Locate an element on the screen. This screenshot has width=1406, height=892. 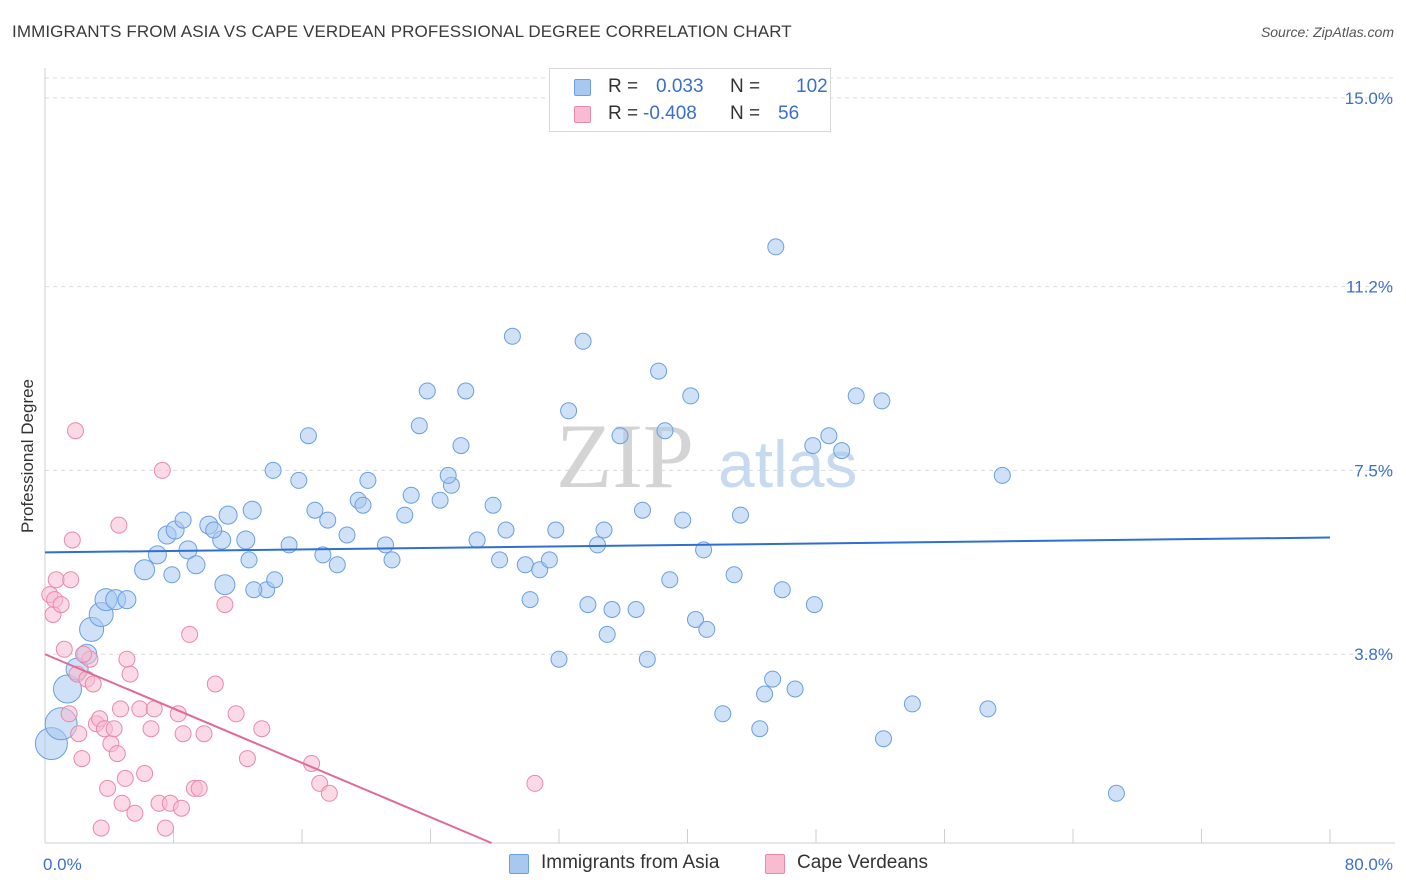
correlation-legend: R = 0.033 N = 102 R = -0.408 N = 56 is located at coordinates (690, 100).